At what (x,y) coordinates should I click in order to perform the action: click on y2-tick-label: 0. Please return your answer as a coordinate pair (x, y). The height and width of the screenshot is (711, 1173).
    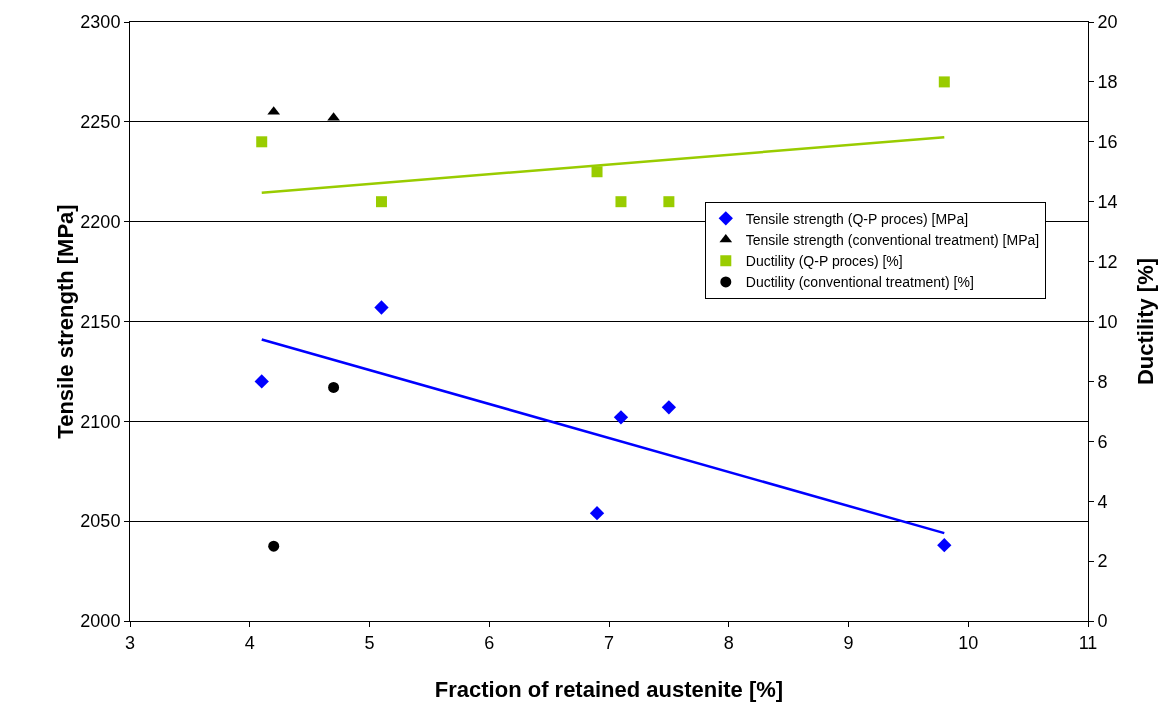
    Looking at the image, I should click on (1102, 621).